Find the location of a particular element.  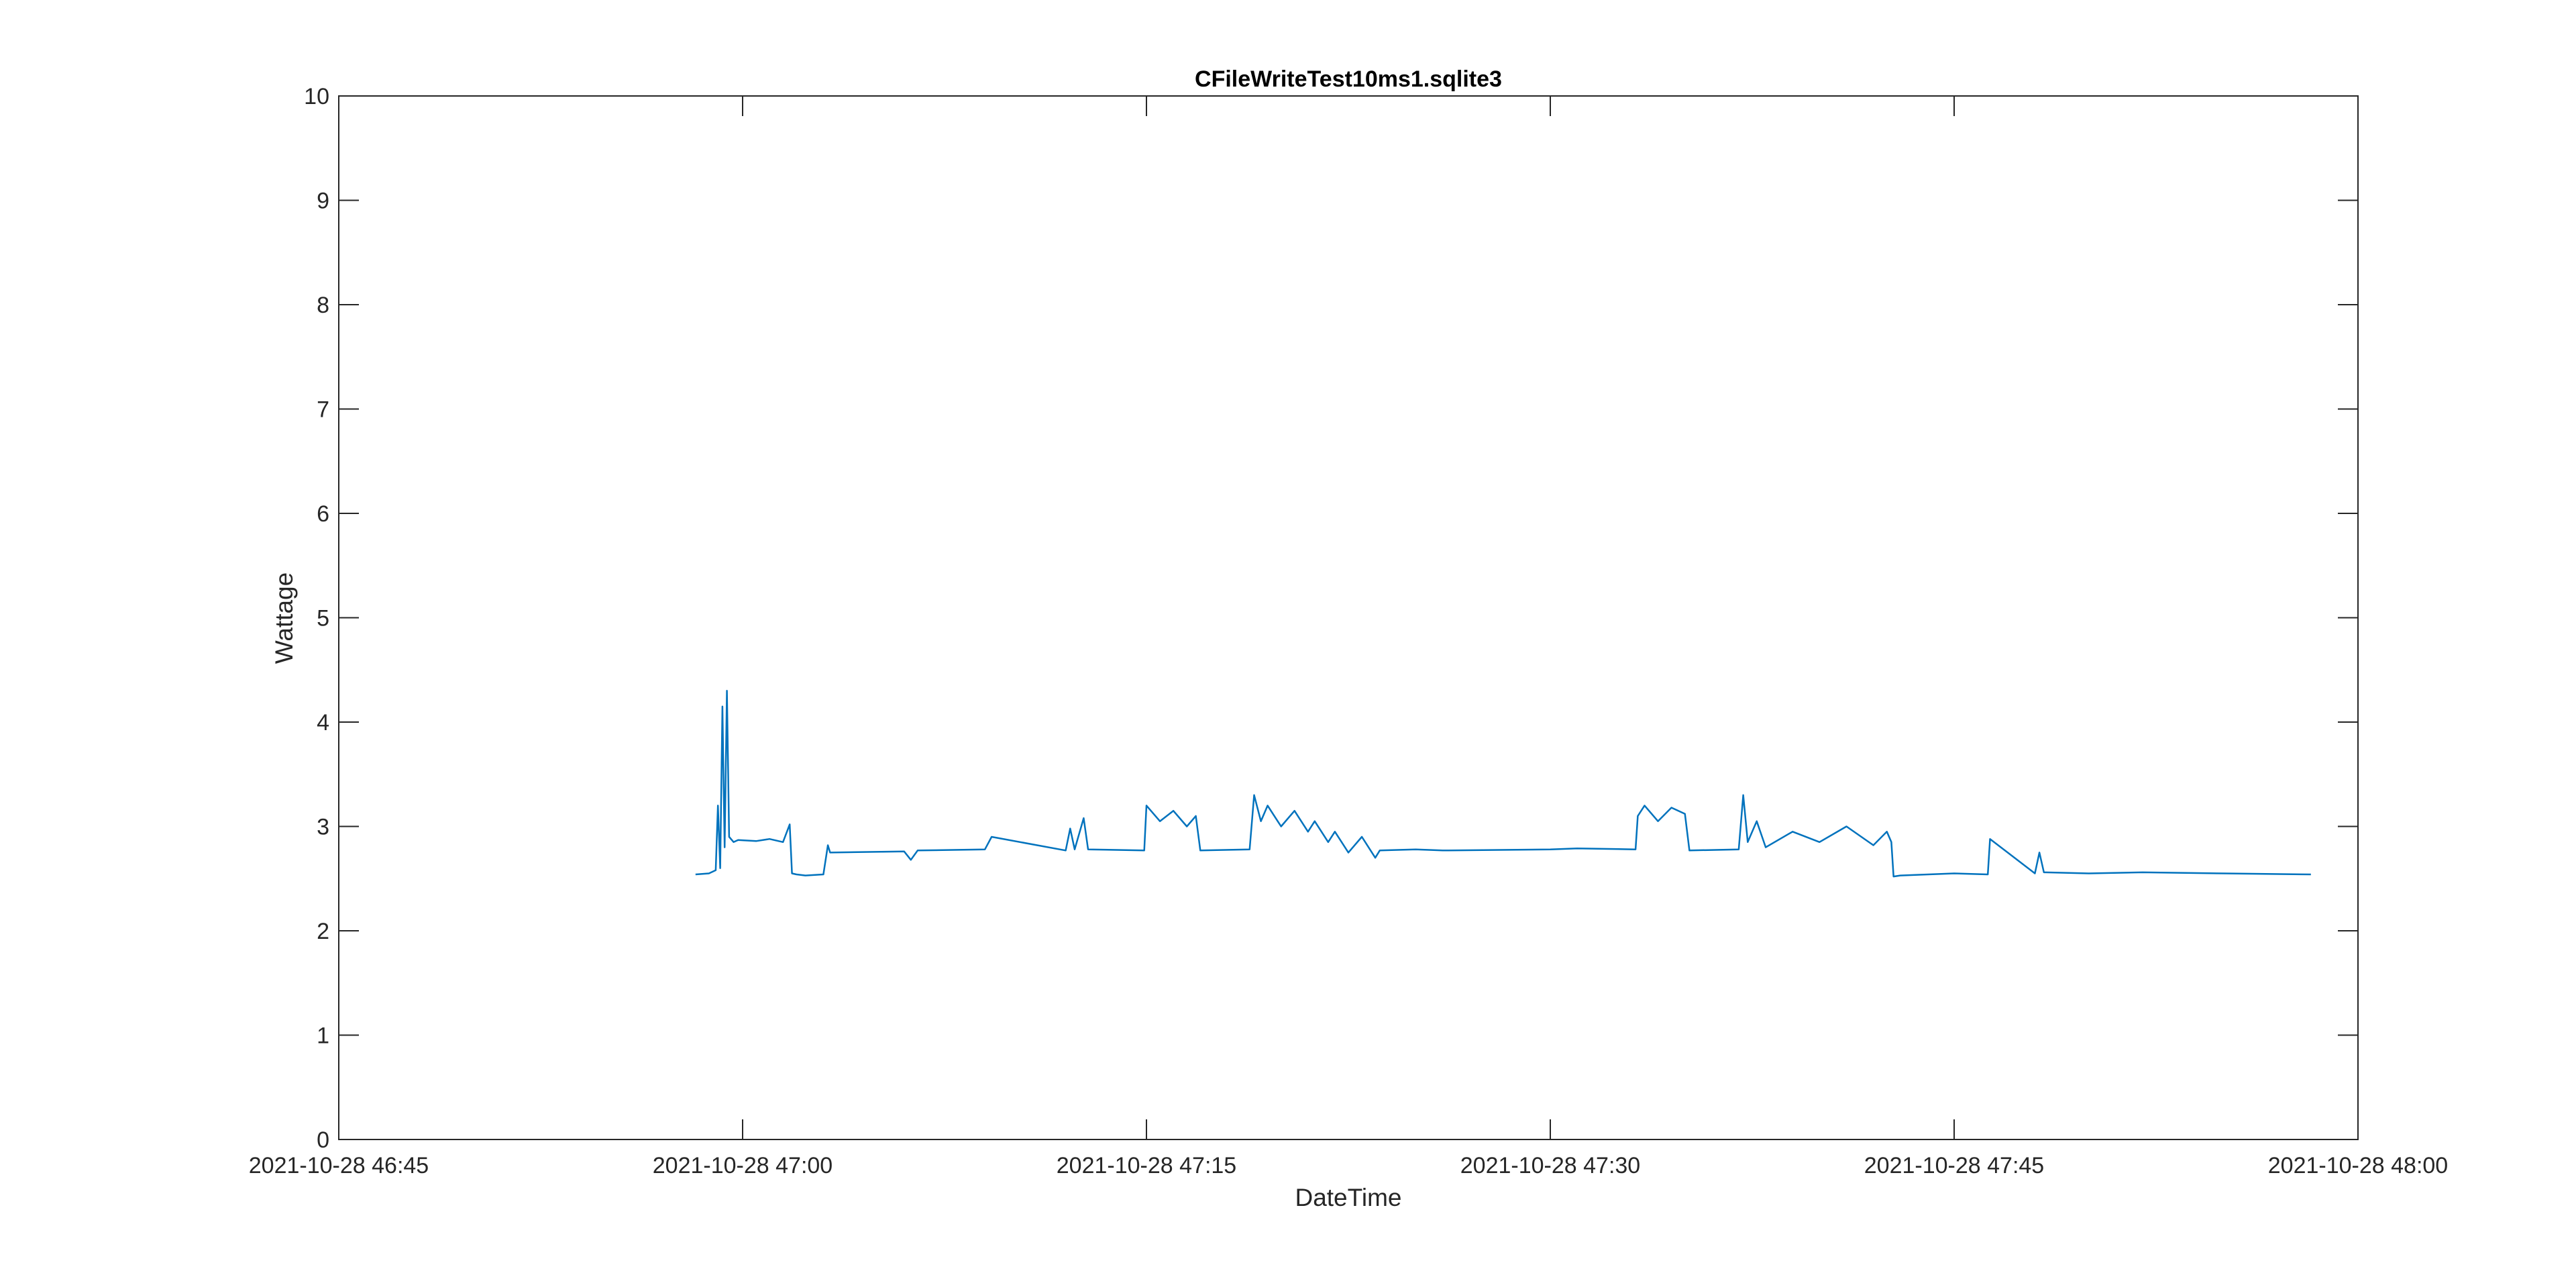

x-axis-title: DateTime is located at coordinates (1348, 1197).